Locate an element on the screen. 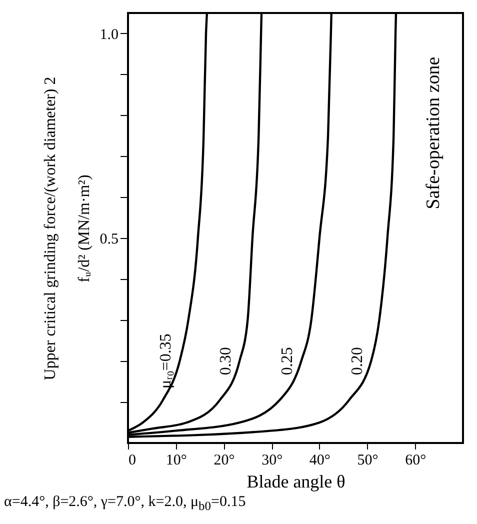 The image size is (477, 524). text: μᵣ₀=0.35 is located at coordinates (166, 361).